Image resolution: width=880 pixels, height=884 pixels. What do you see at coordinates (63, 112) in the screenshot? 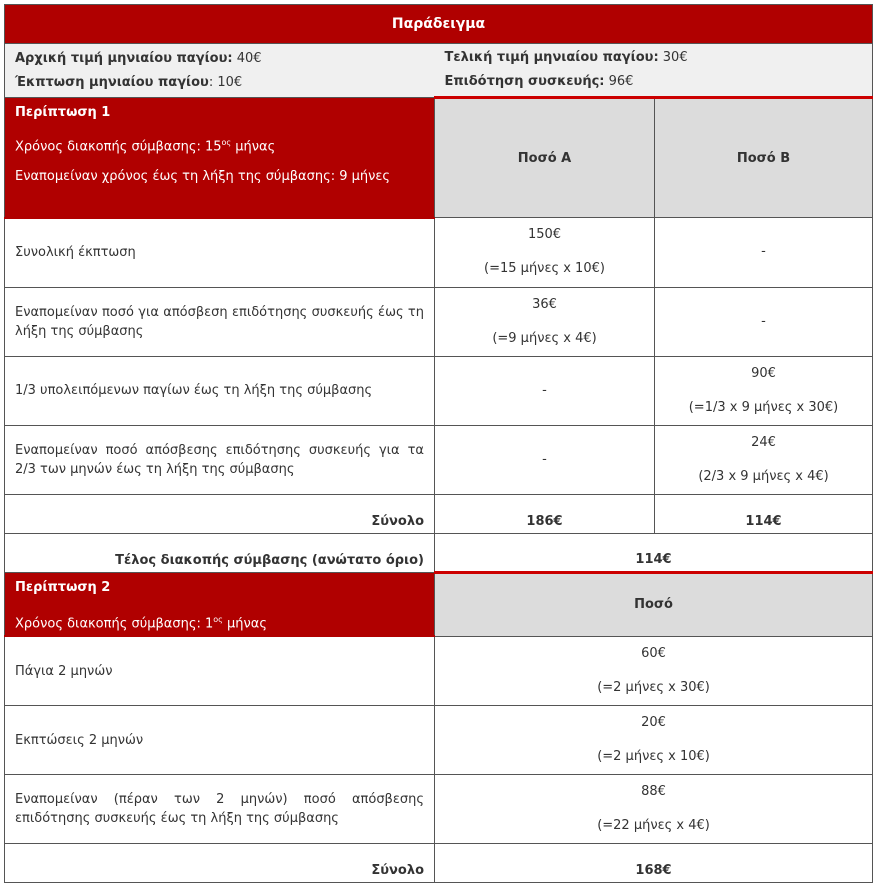
I see `case1-title: Περίπτωση 1` at bounding box center [63, 112].